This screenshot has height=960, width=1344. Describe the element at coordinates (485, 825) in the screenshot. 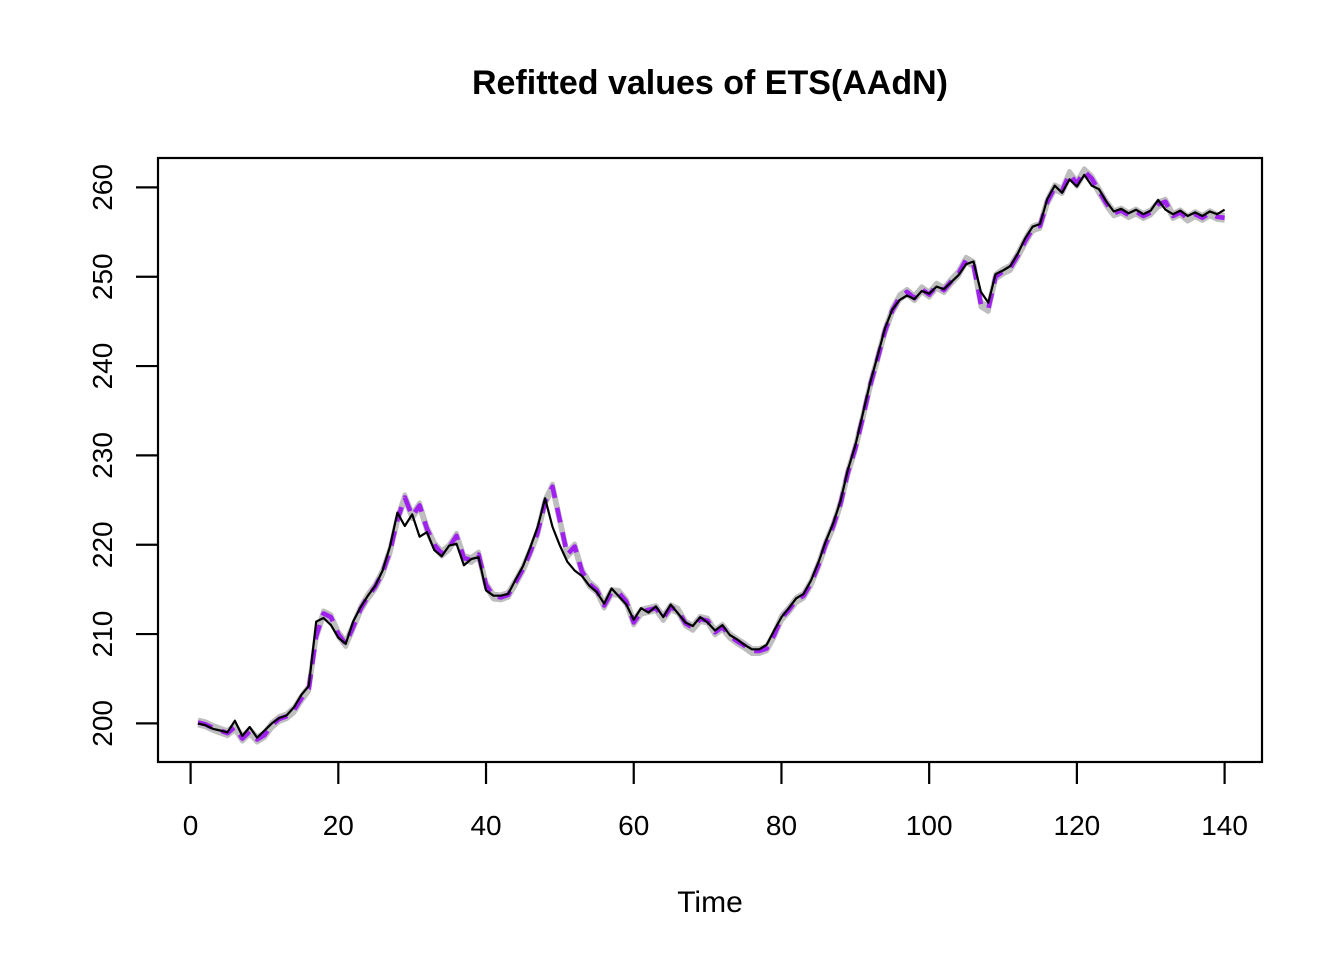

I see `x-tick-label: 40` at that location.